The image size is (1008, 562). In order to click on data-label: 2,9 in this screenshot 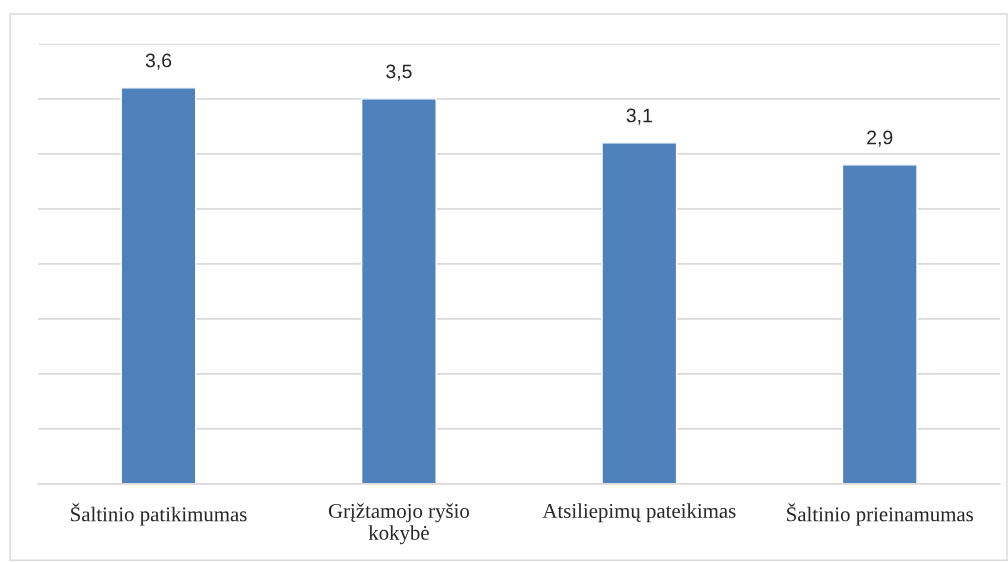, I will do `click(880, 138)`.